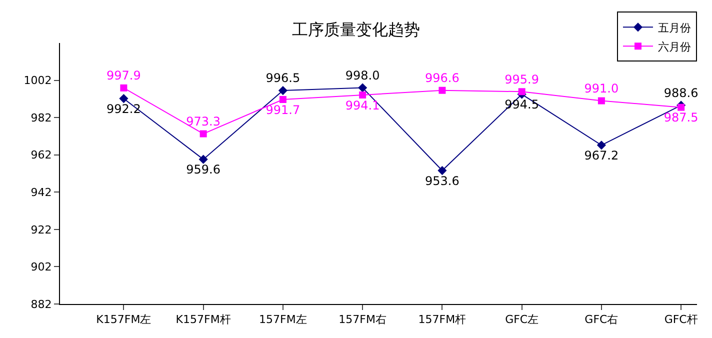  I want to click on x-tick-label: GFC左, so click(522, 319).